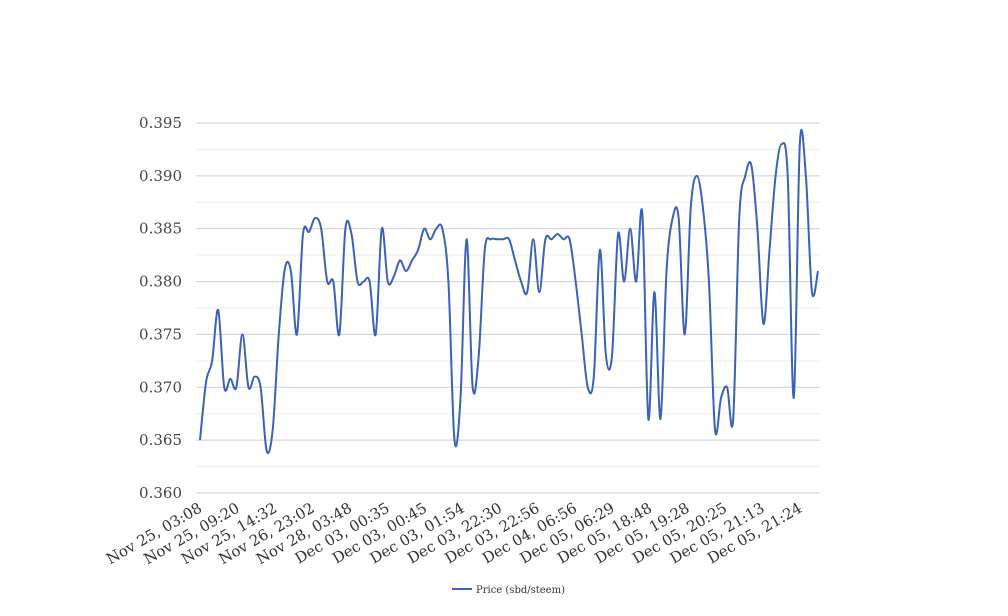 The width and height of the screenshot is (1008, 616). I want to click on y-tick-label: 0.380, so click(160, 282).